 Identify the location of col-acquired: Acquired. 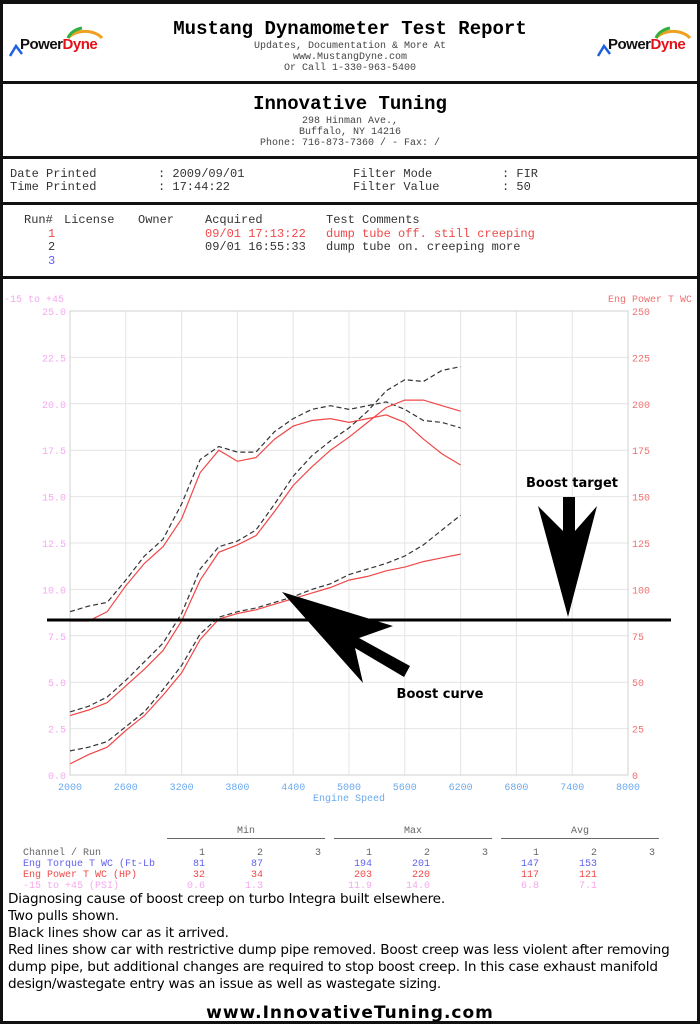
(234, 220).